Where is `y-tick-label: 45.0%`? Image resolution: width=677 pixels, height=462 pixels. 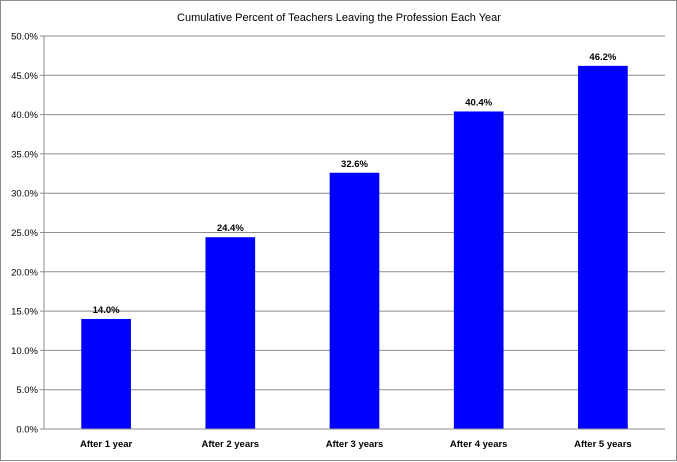
y-tick-label: 45.0% is located at coordinates (24, 76).